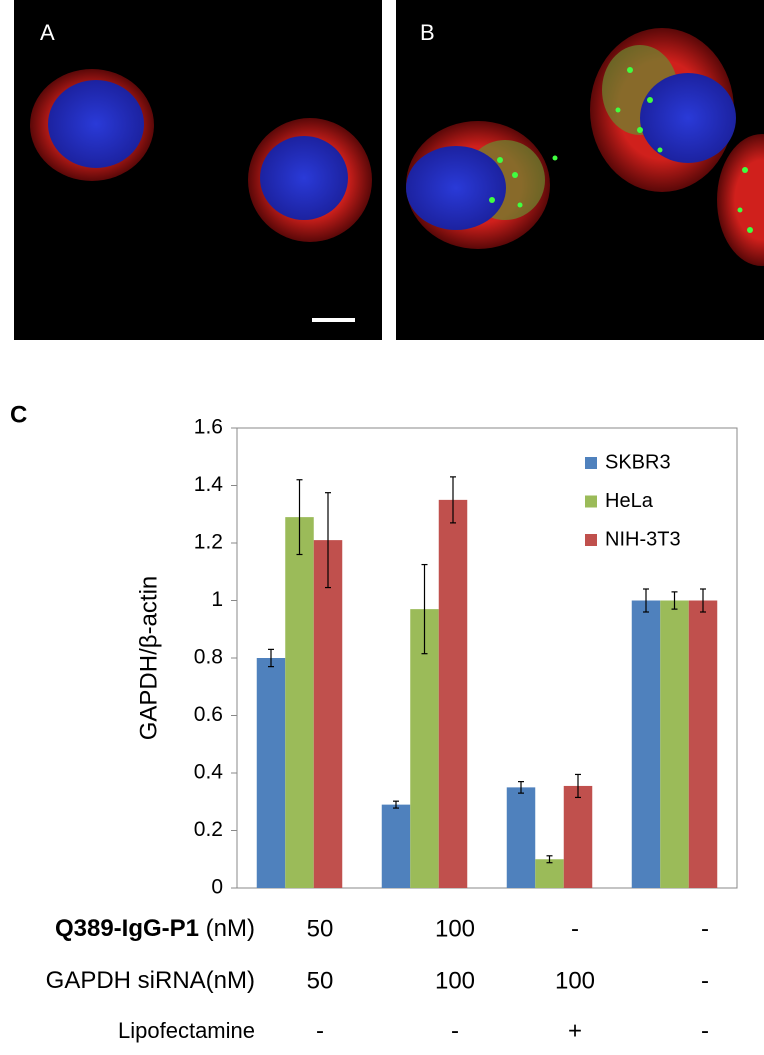 This screenshot has height=1055, width=764. Describe the element at coordinates (209, 484) in the screenshot. I see `y-tick-label: 1.4` at that location.